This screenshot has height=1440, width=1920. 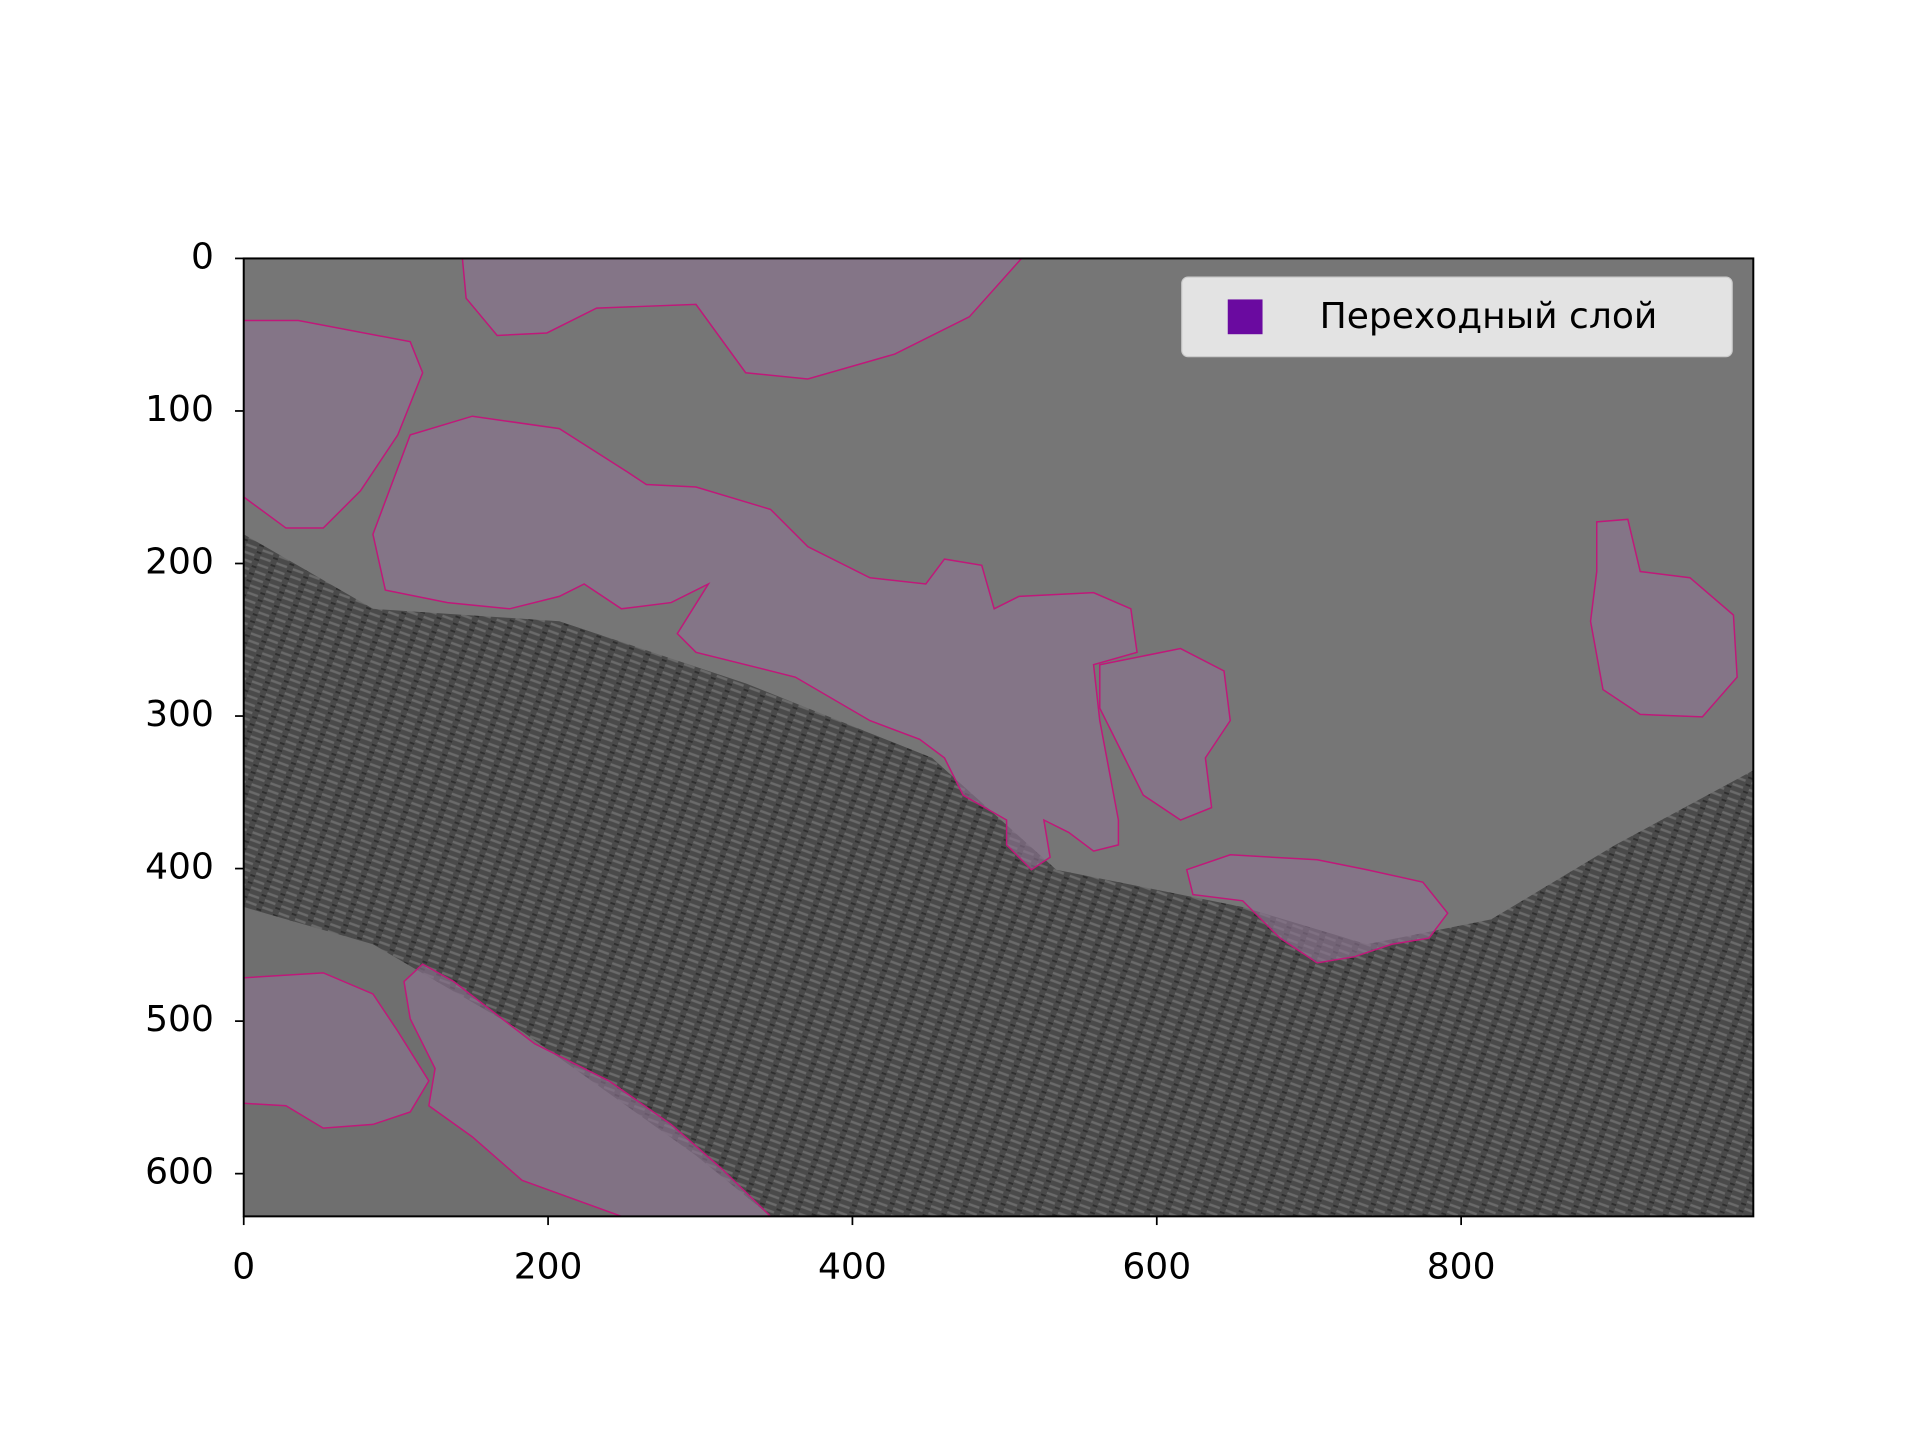 What do you see at coordinates (179, 409) in the screenshot?
I see `y-tick-label: 100` at bounding box center [179, 409].